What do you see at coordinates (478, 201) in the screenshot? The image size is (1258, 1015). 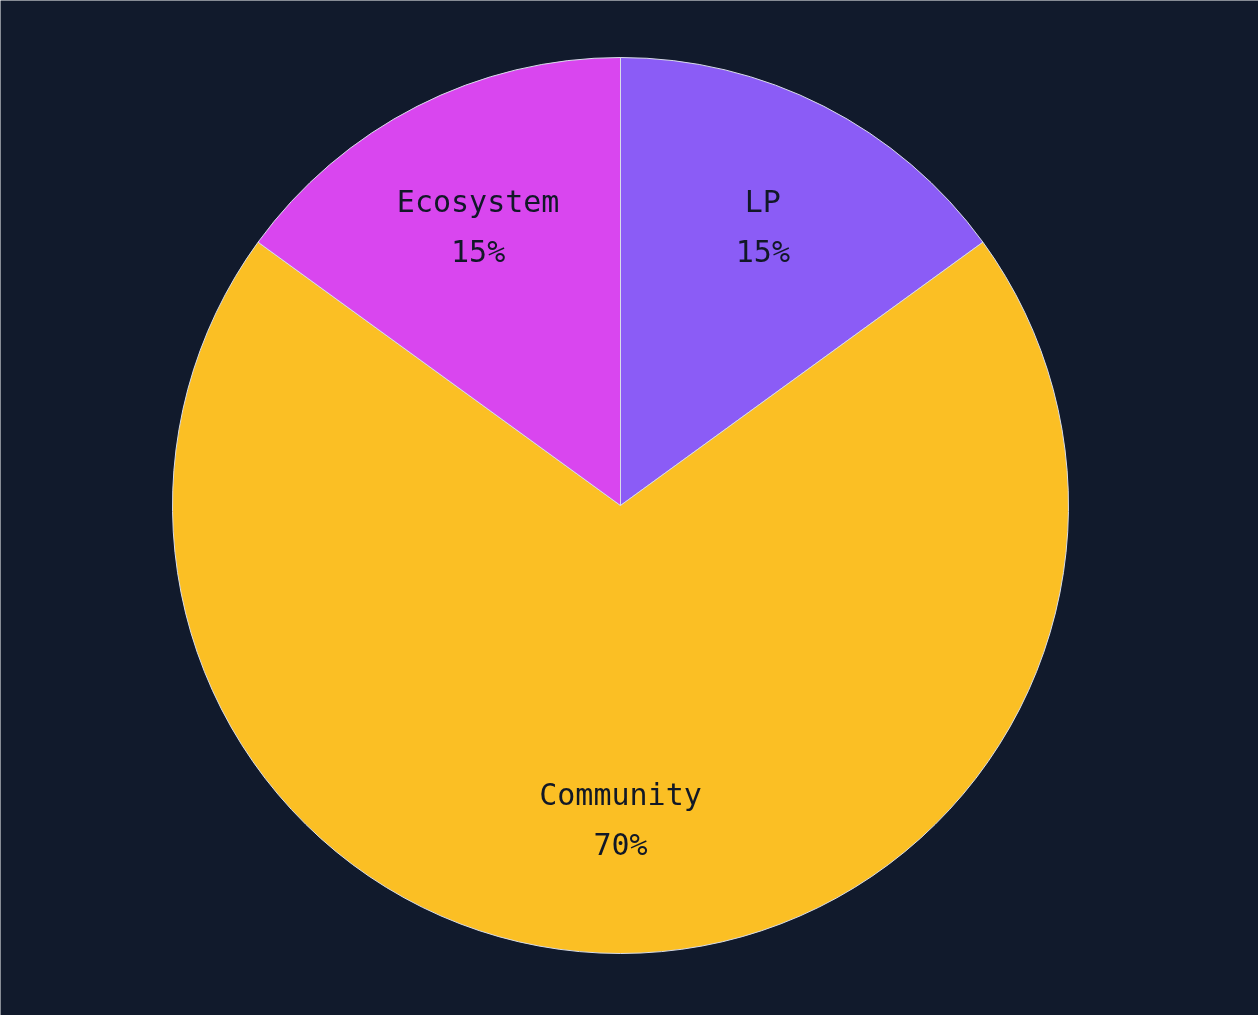 I see `slice-label: Ecosystem` at bounding box center [478, 201].